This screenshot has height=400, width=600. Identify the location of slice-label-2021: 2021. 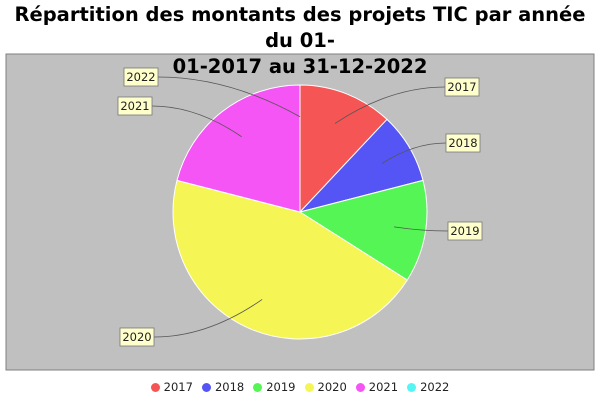
(135, 106).